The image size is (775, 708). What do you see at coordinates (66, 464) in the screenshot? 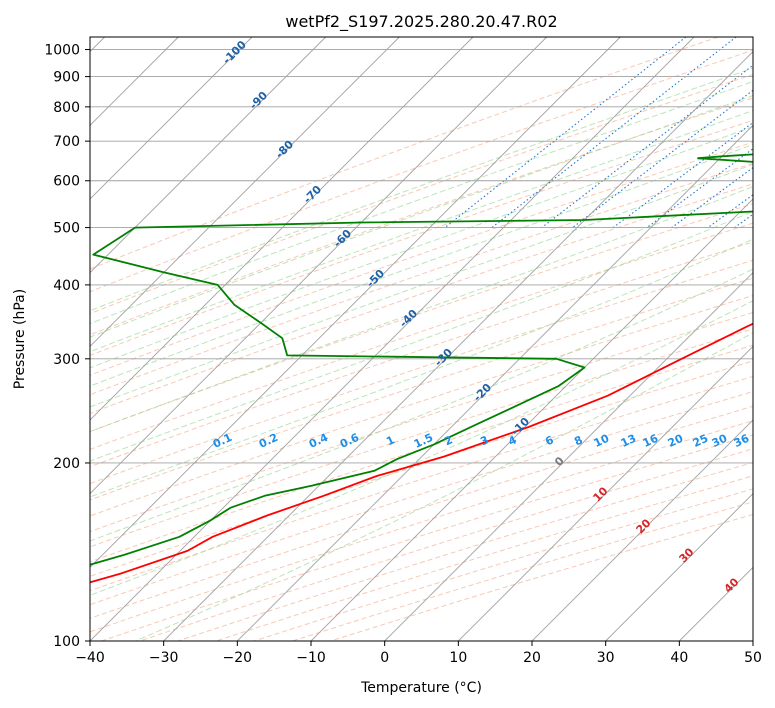
I see `y-tick-label: 200` at bounding box center [66, 464].